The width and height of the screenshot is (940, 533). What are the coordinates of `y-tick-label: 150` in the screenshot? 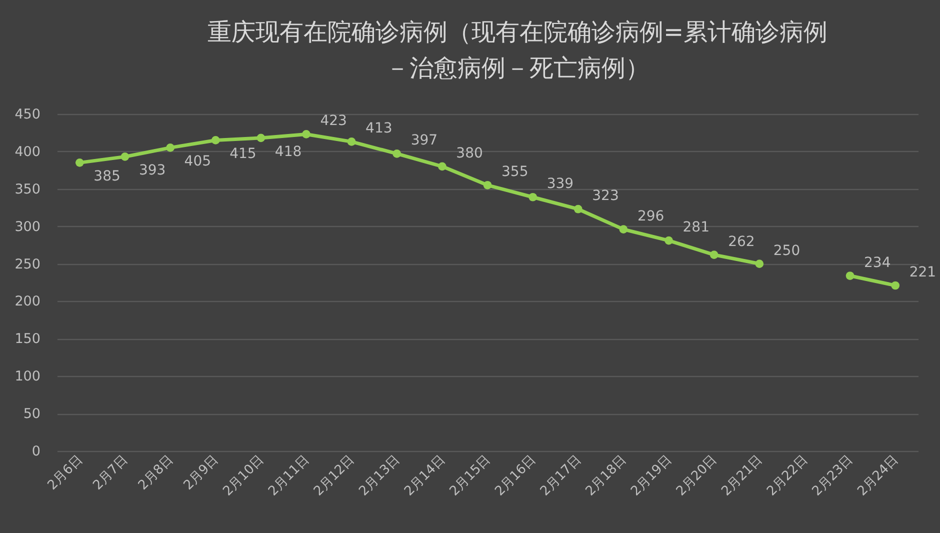 It's located at (27, 339).